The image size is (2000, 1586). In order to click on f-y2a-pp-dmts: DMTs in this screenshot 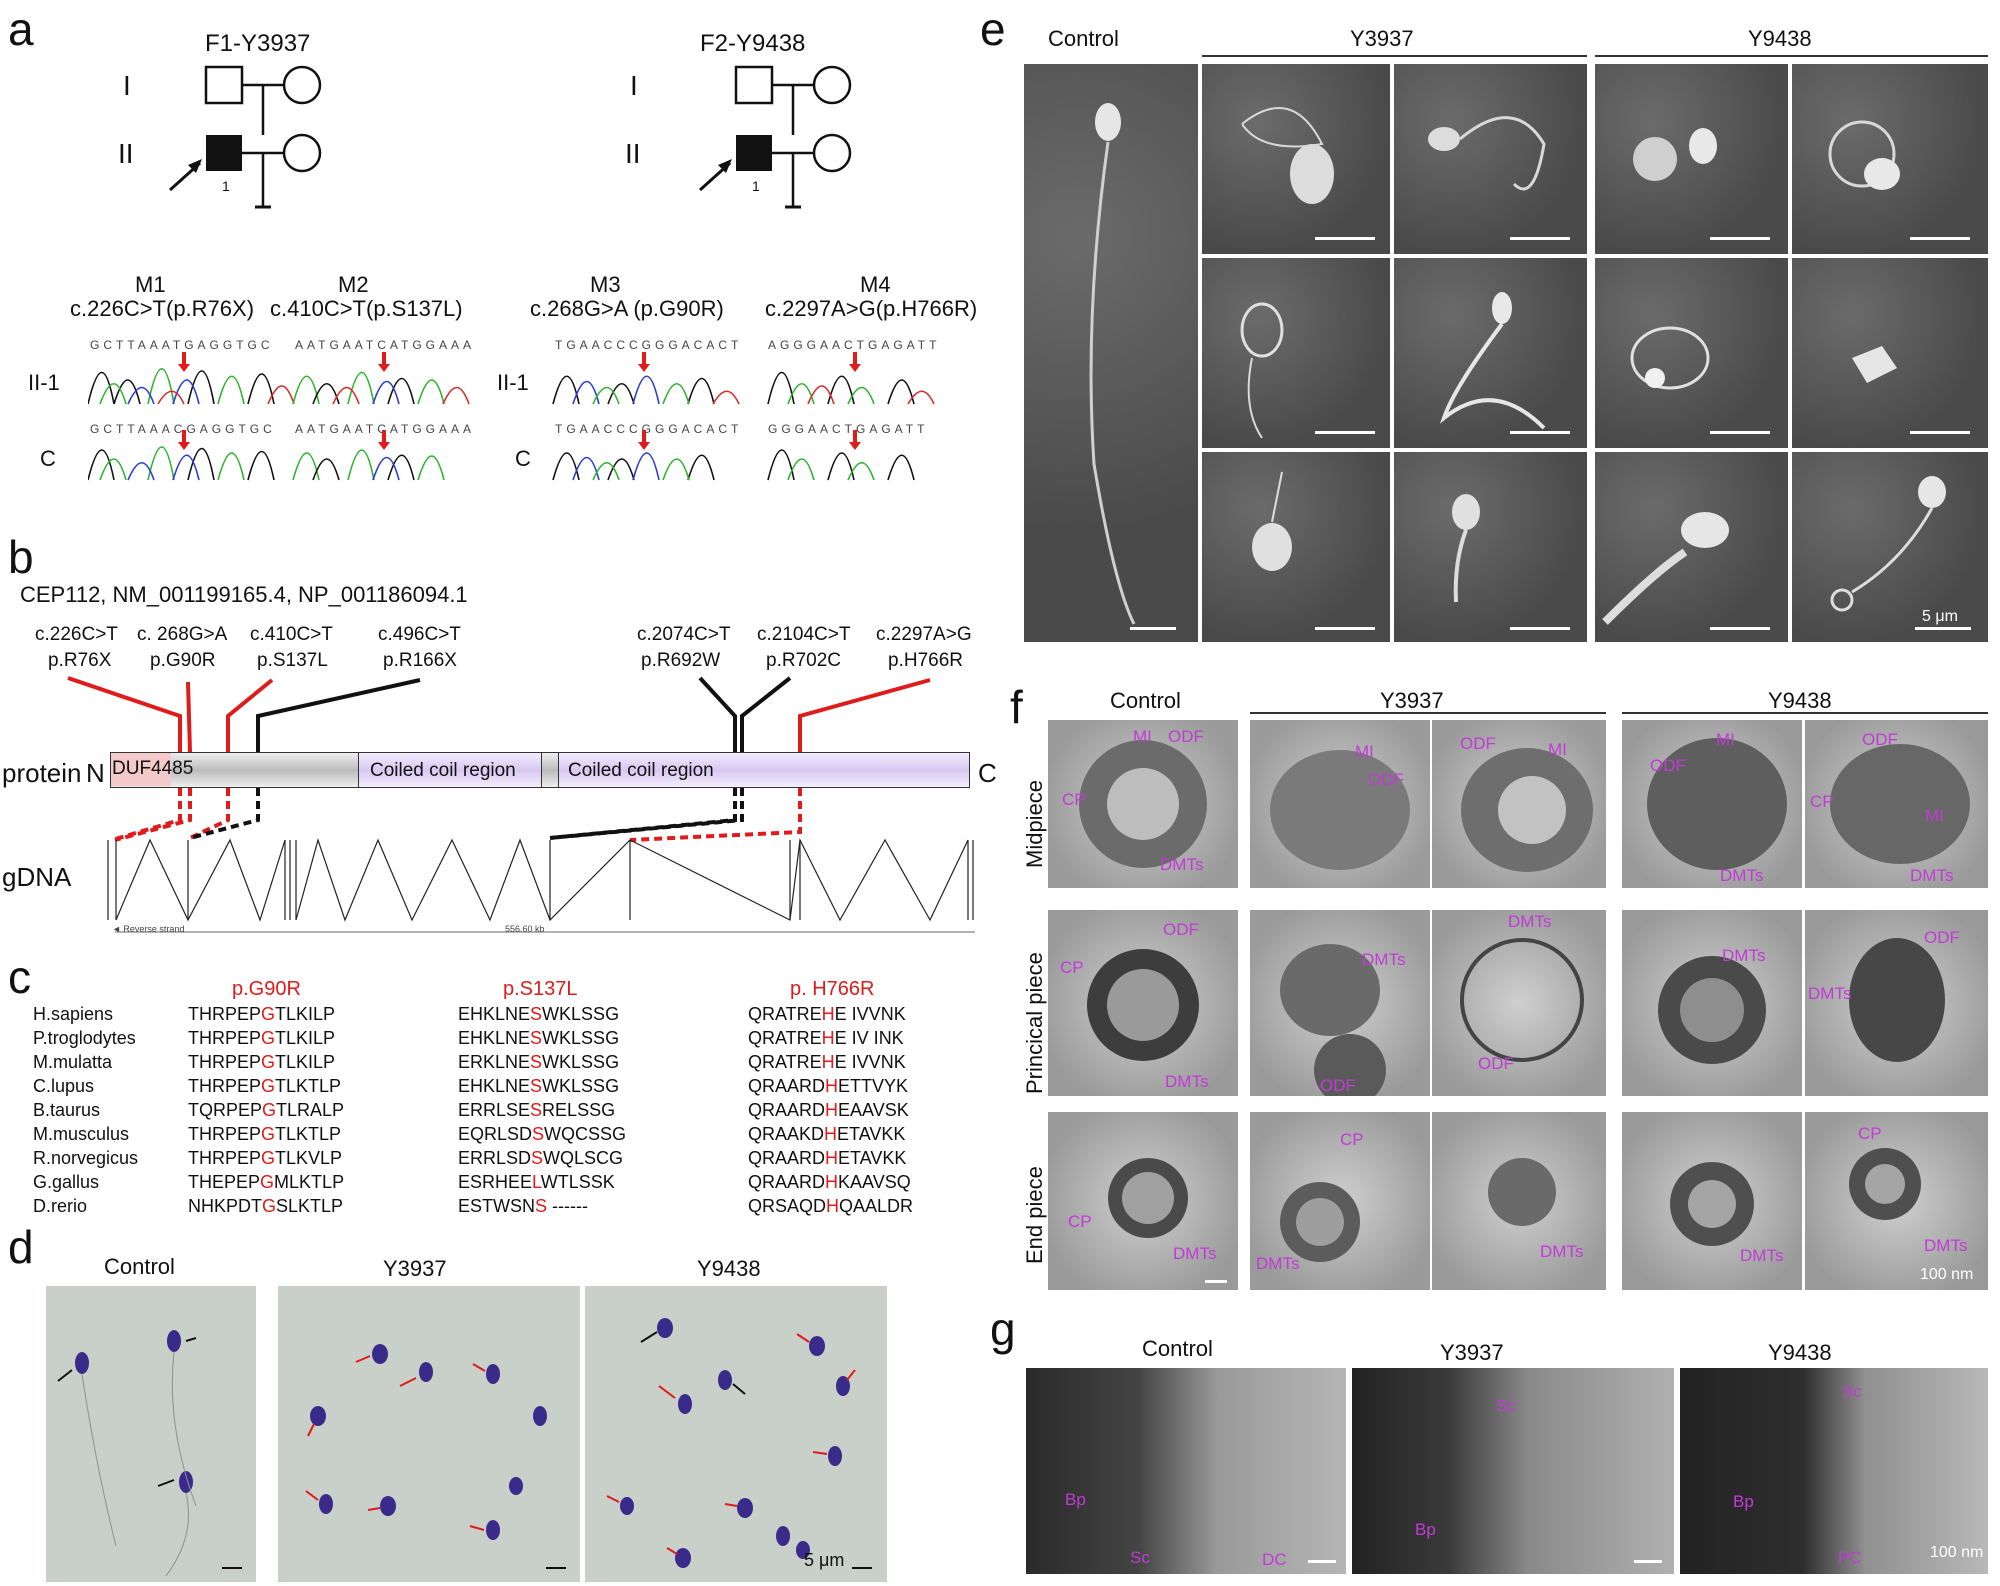, I will do `click(1744, 955)`.